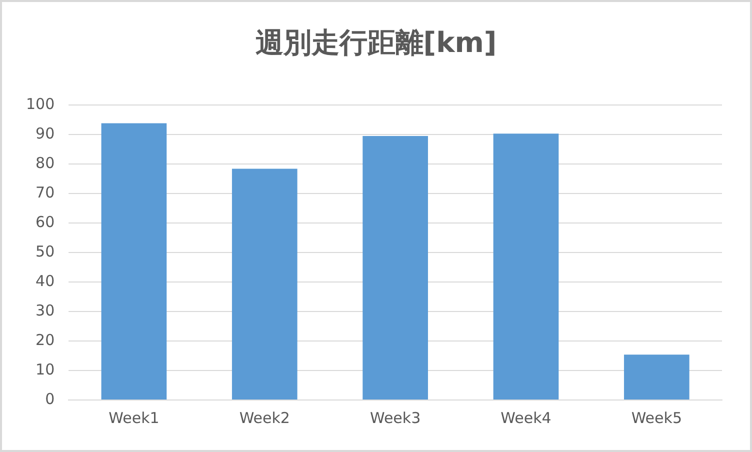 This screenshot has width=752, height=452. I want to click on x-tick-label: Week3, so click(395, 417).